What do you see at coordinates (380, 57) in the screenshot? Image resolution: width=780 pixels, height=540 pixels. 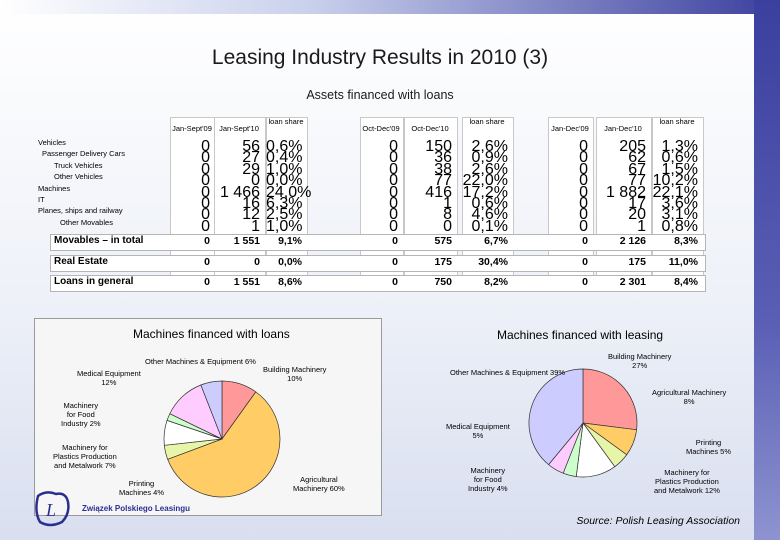 I see `slide-title: Leasing Industry Results in 2010 (3)` at bounding box center [380, 57].